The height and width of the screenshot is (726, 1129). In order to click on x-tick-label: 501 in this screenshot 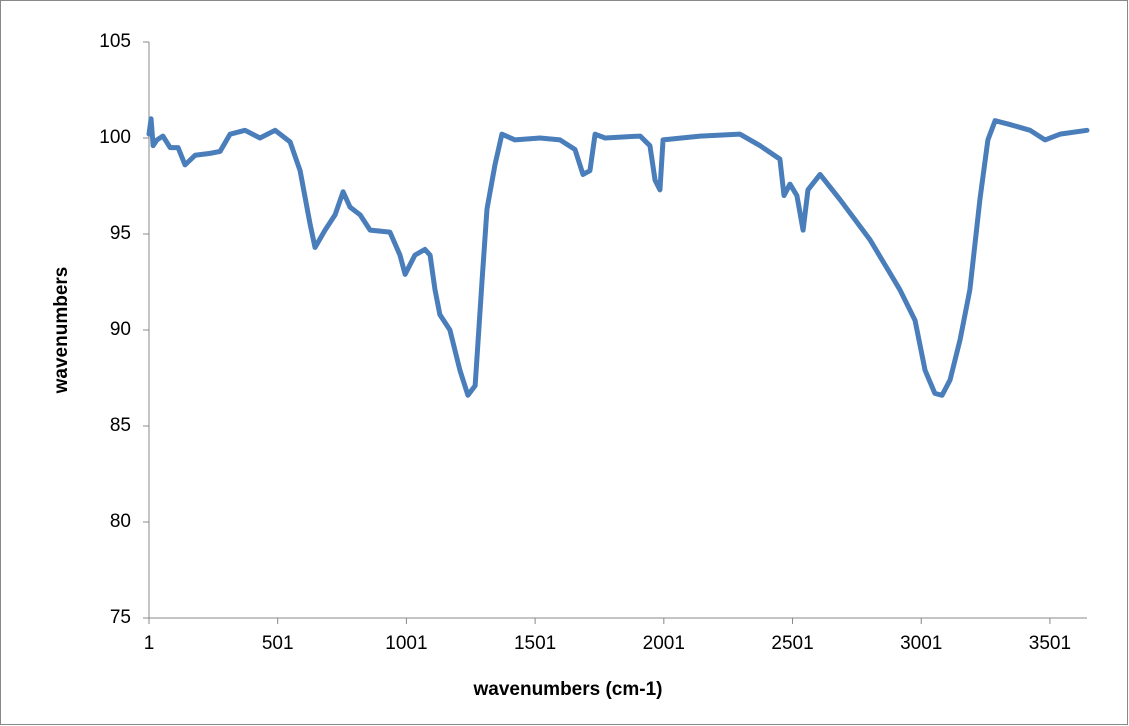, I will do `click(278, 643)`.